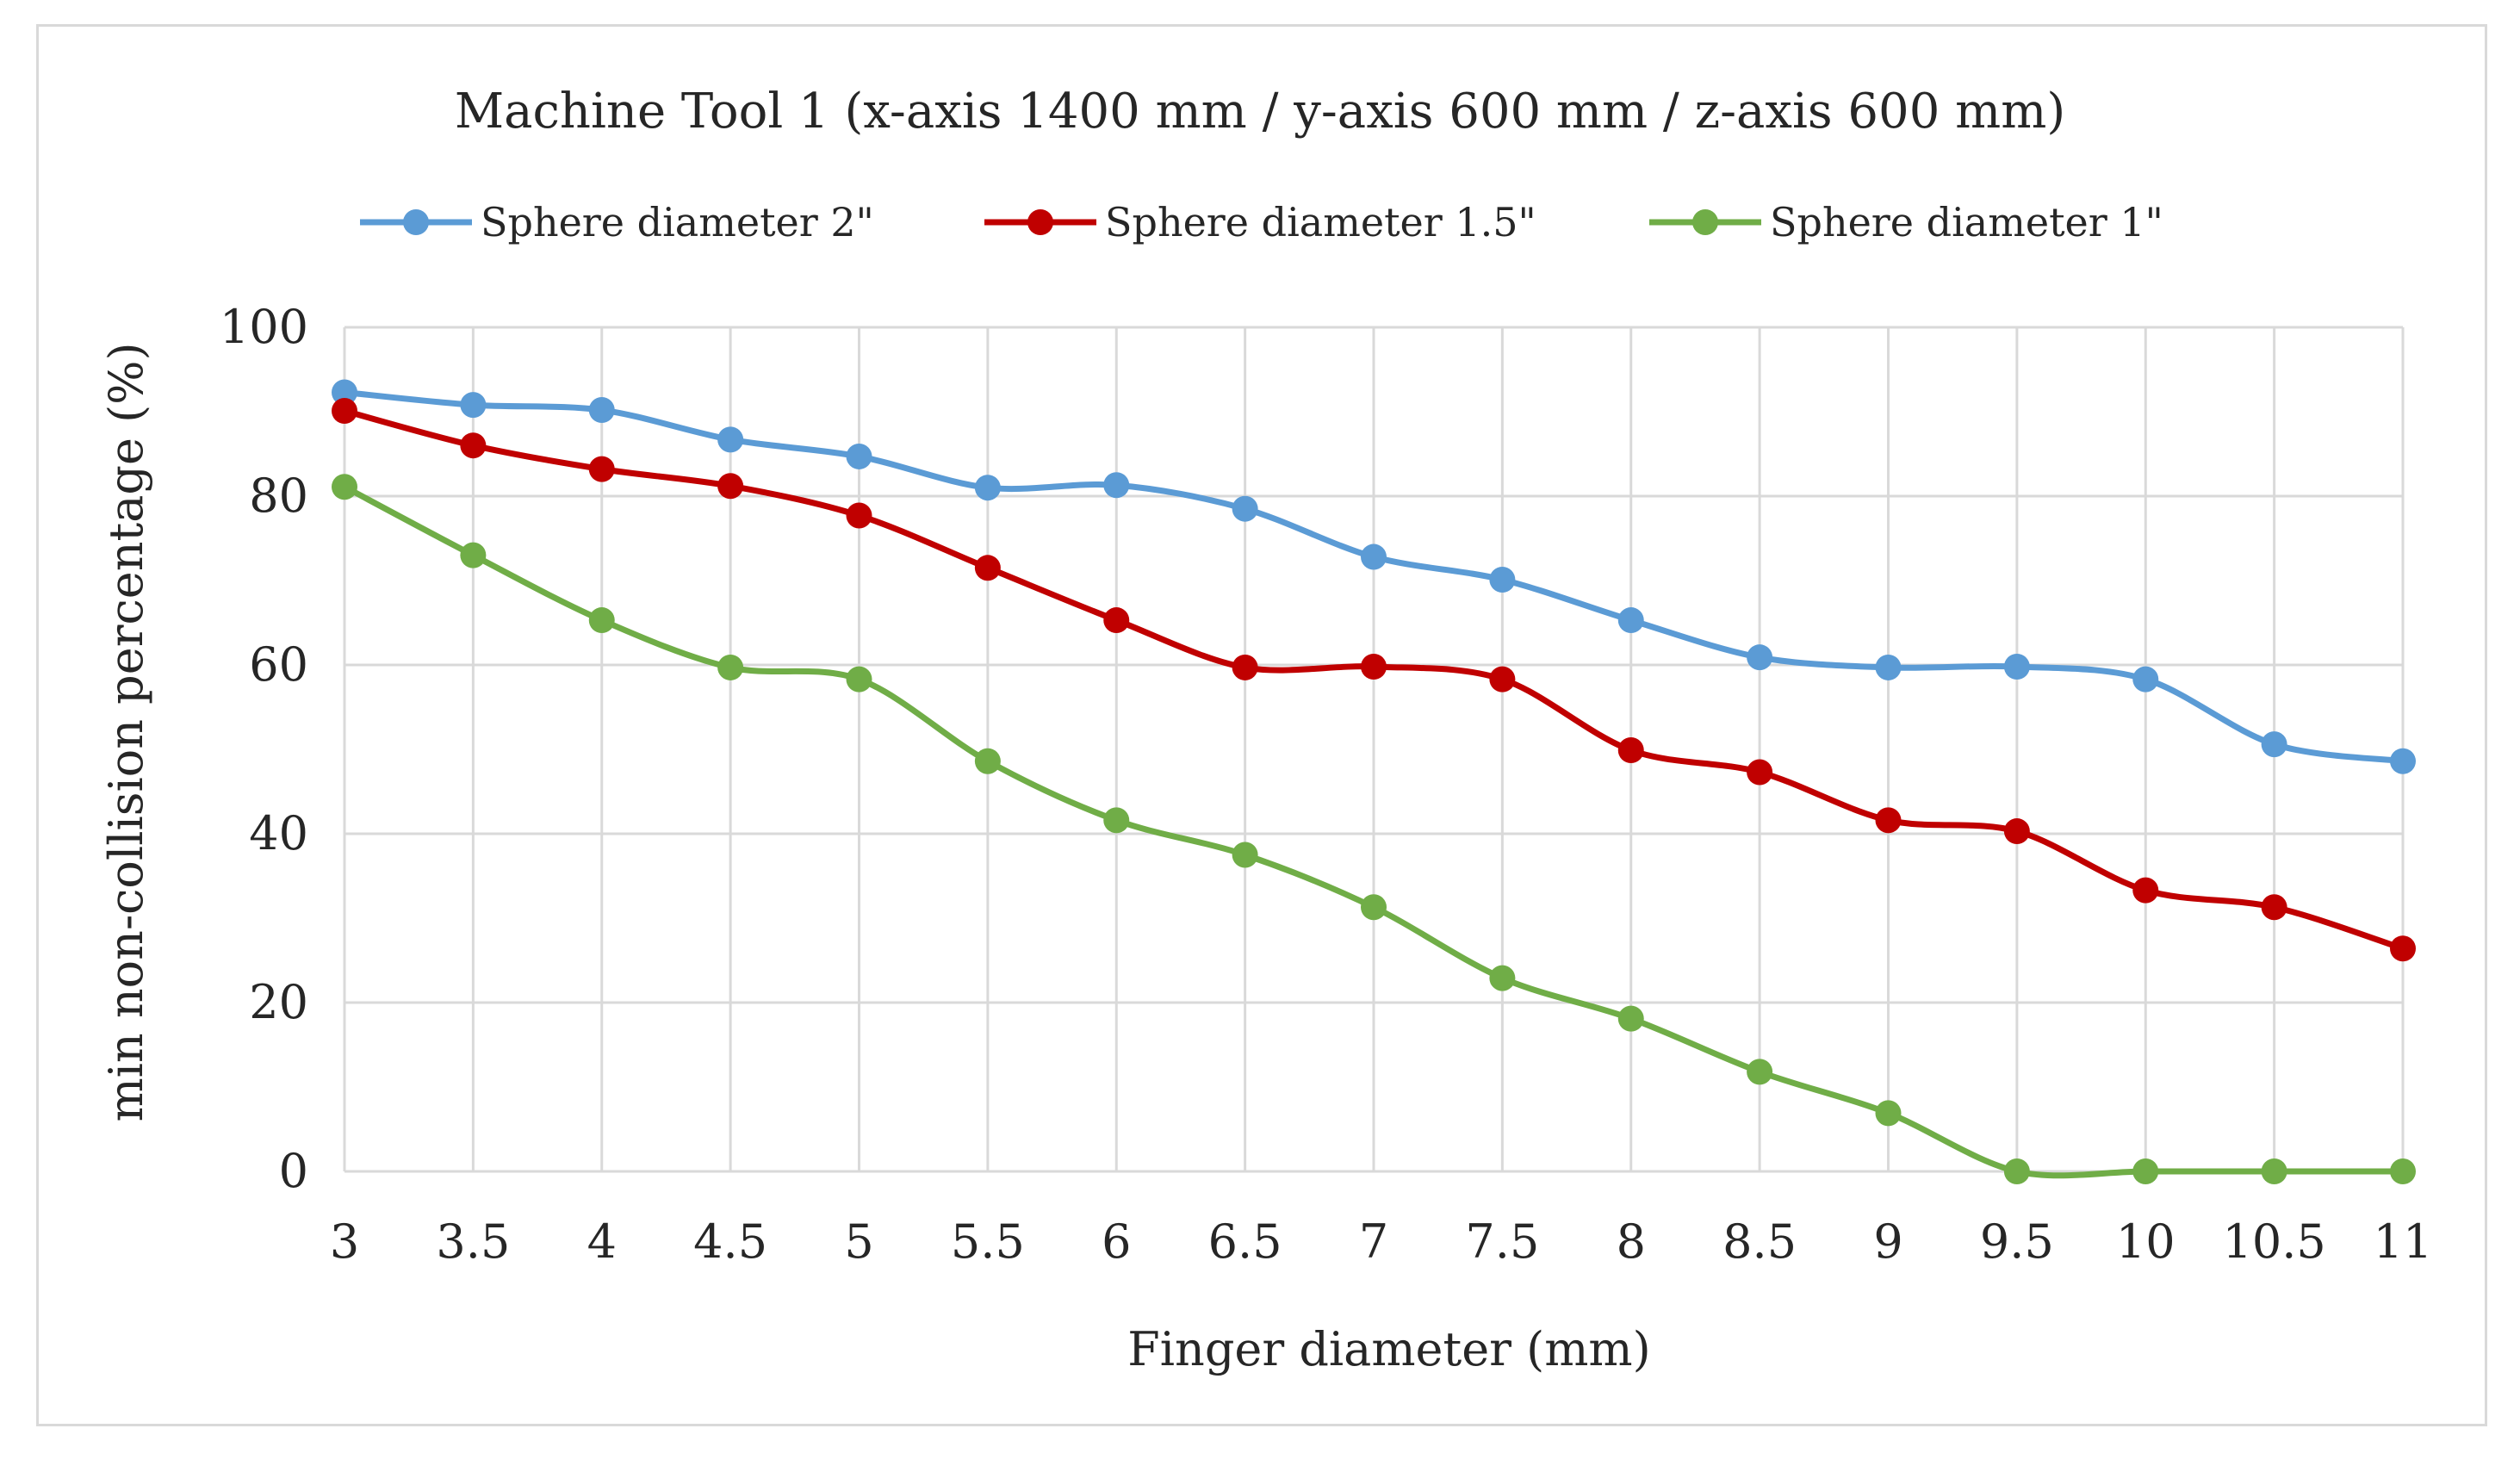 This screenshot has height=1472, width=2520. I want to click on y-tick-label: 40, so click(279, 833).